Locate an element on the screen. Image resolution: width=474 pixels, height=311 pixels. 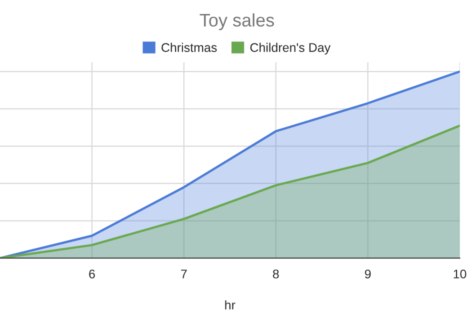
x-tick-label: 6 is located at coordinates (92, 274).